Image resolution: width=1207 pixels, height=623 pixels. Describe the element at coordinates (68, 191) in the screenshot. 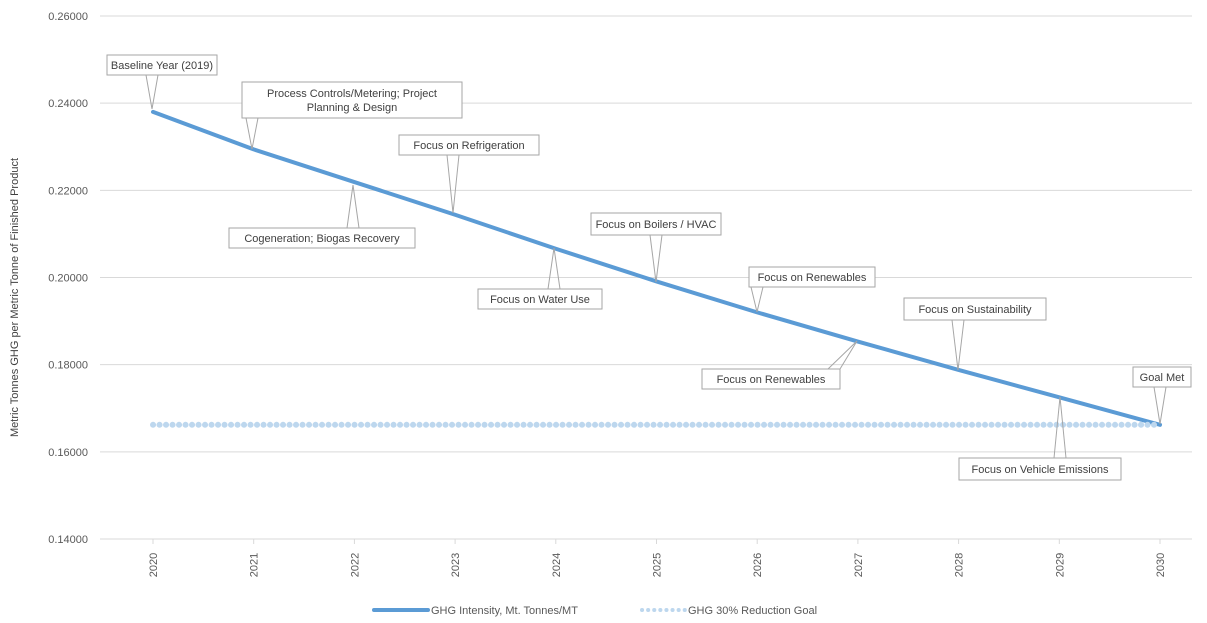

I see `y-tick-label: 0.22000` at that location.